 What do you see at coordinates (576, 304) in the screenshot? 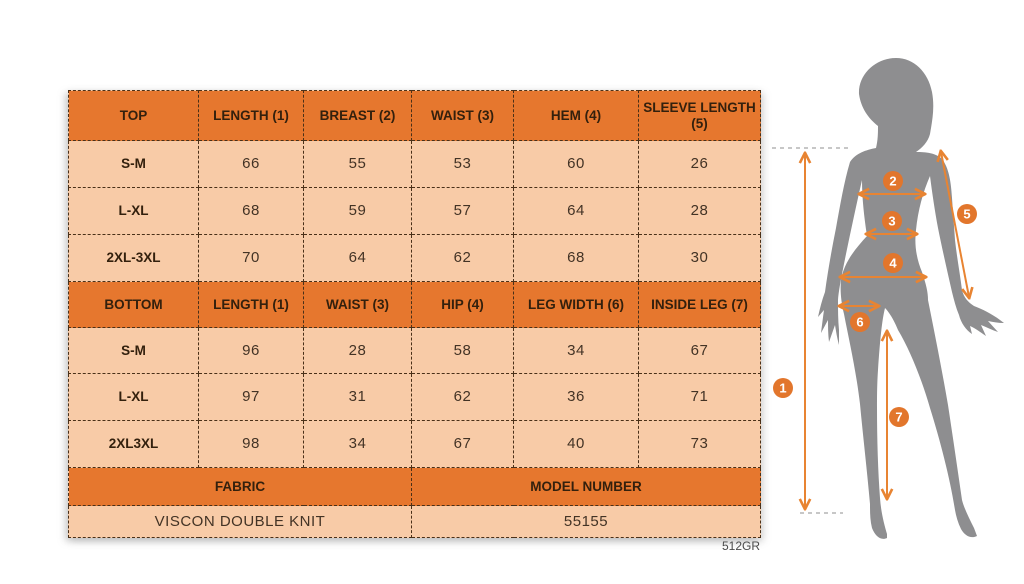
I see `bottom-header-cell: LEG WIDTH (6)` at bounding box center [576, 304].